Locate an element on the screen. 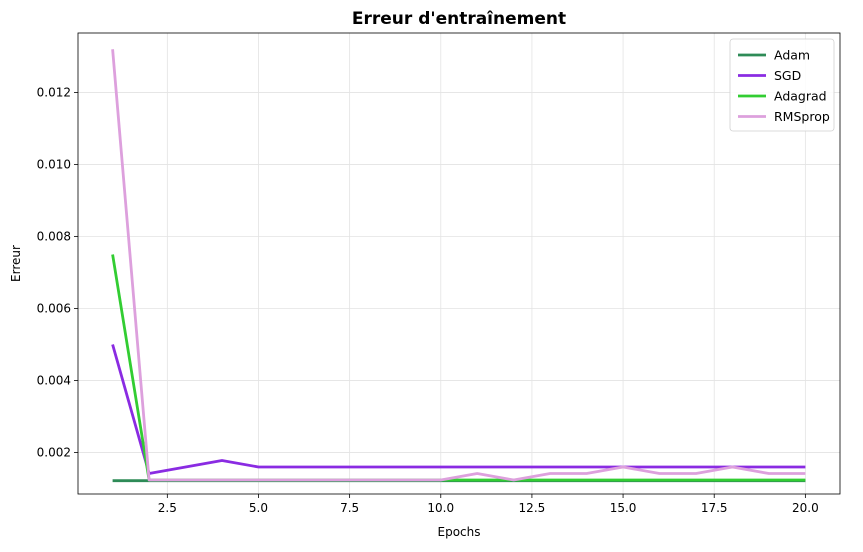 The width and height of the screenshot is (863, 552). legend-label-adam: Adam is located at coordinates (792, 55).